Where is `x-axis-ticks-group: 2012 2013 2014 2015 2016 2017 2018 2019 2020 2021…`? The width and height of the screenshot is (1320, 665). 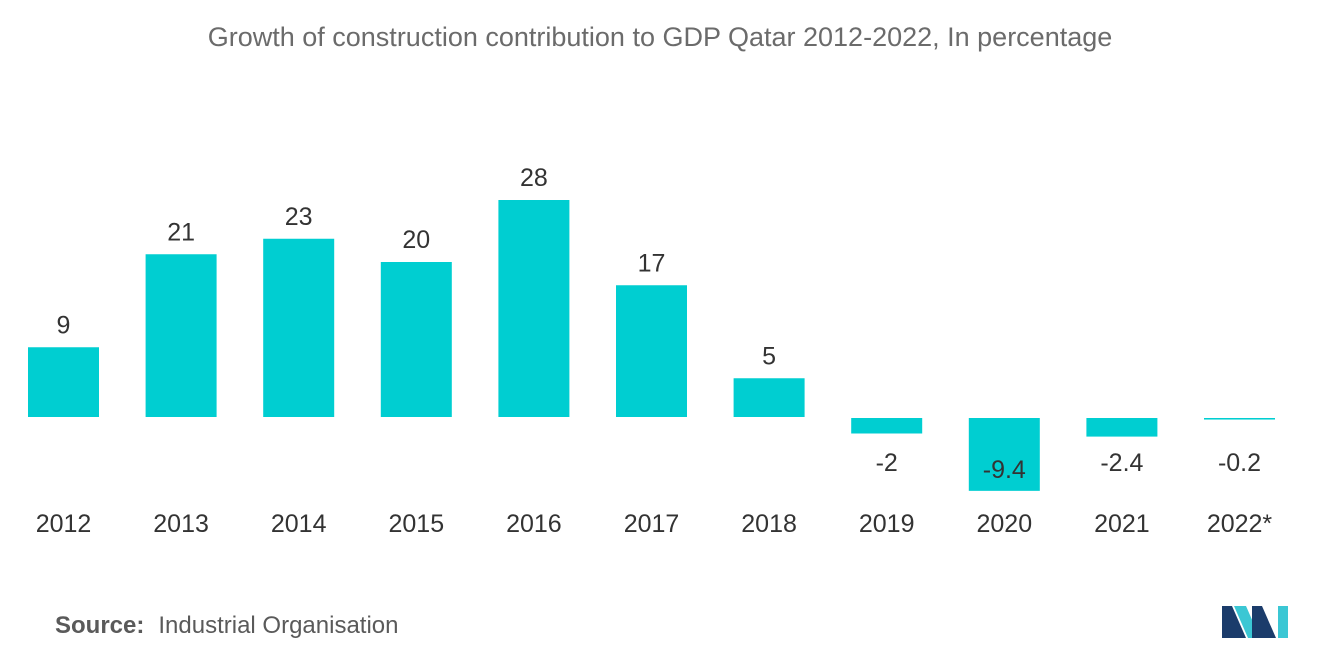
x-axis-ticks-group: 2012 2013 2014 2015 2016 2017 2018 2019 2020 2021… is located at coordinates (654, 524).